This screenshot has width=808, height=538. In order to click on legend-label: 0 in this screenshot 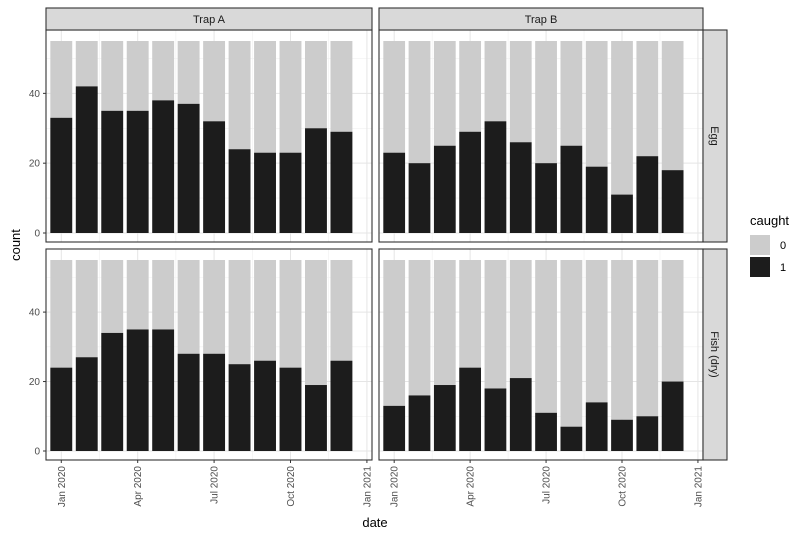, I will do `click(783, 246)`.